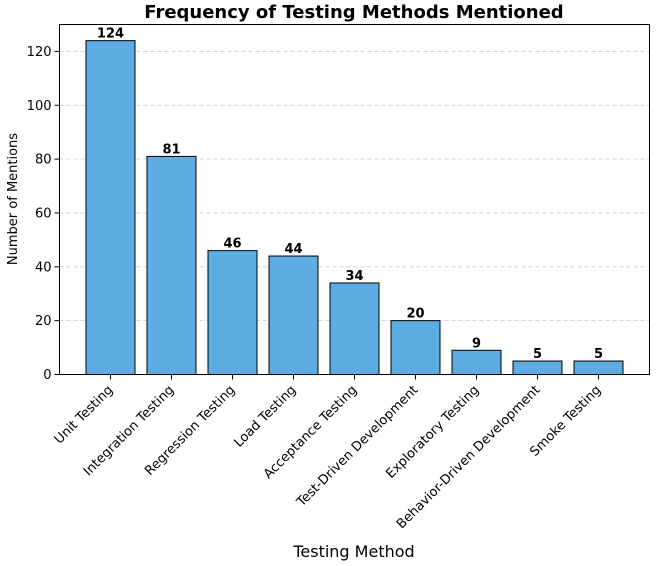  What do you see at coordinates (13, 199) in the screenshot?
I see `y-axis-label: Number of Mentions` at bounding box center [13, 199].